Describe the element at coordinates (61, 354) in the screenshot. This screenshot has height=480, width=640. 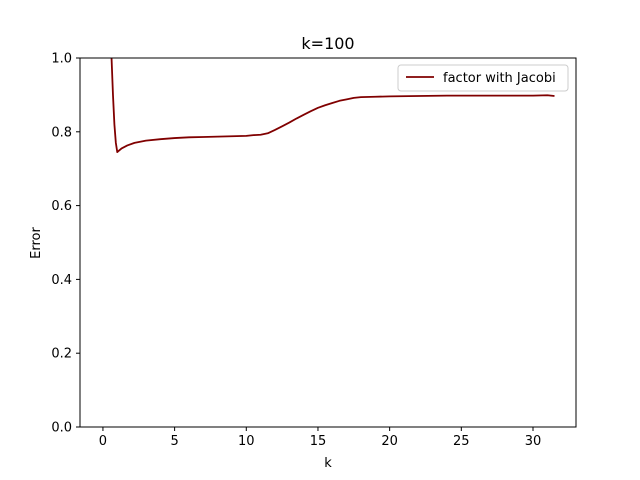
I see `y-tick-label: 0.2` at that location.